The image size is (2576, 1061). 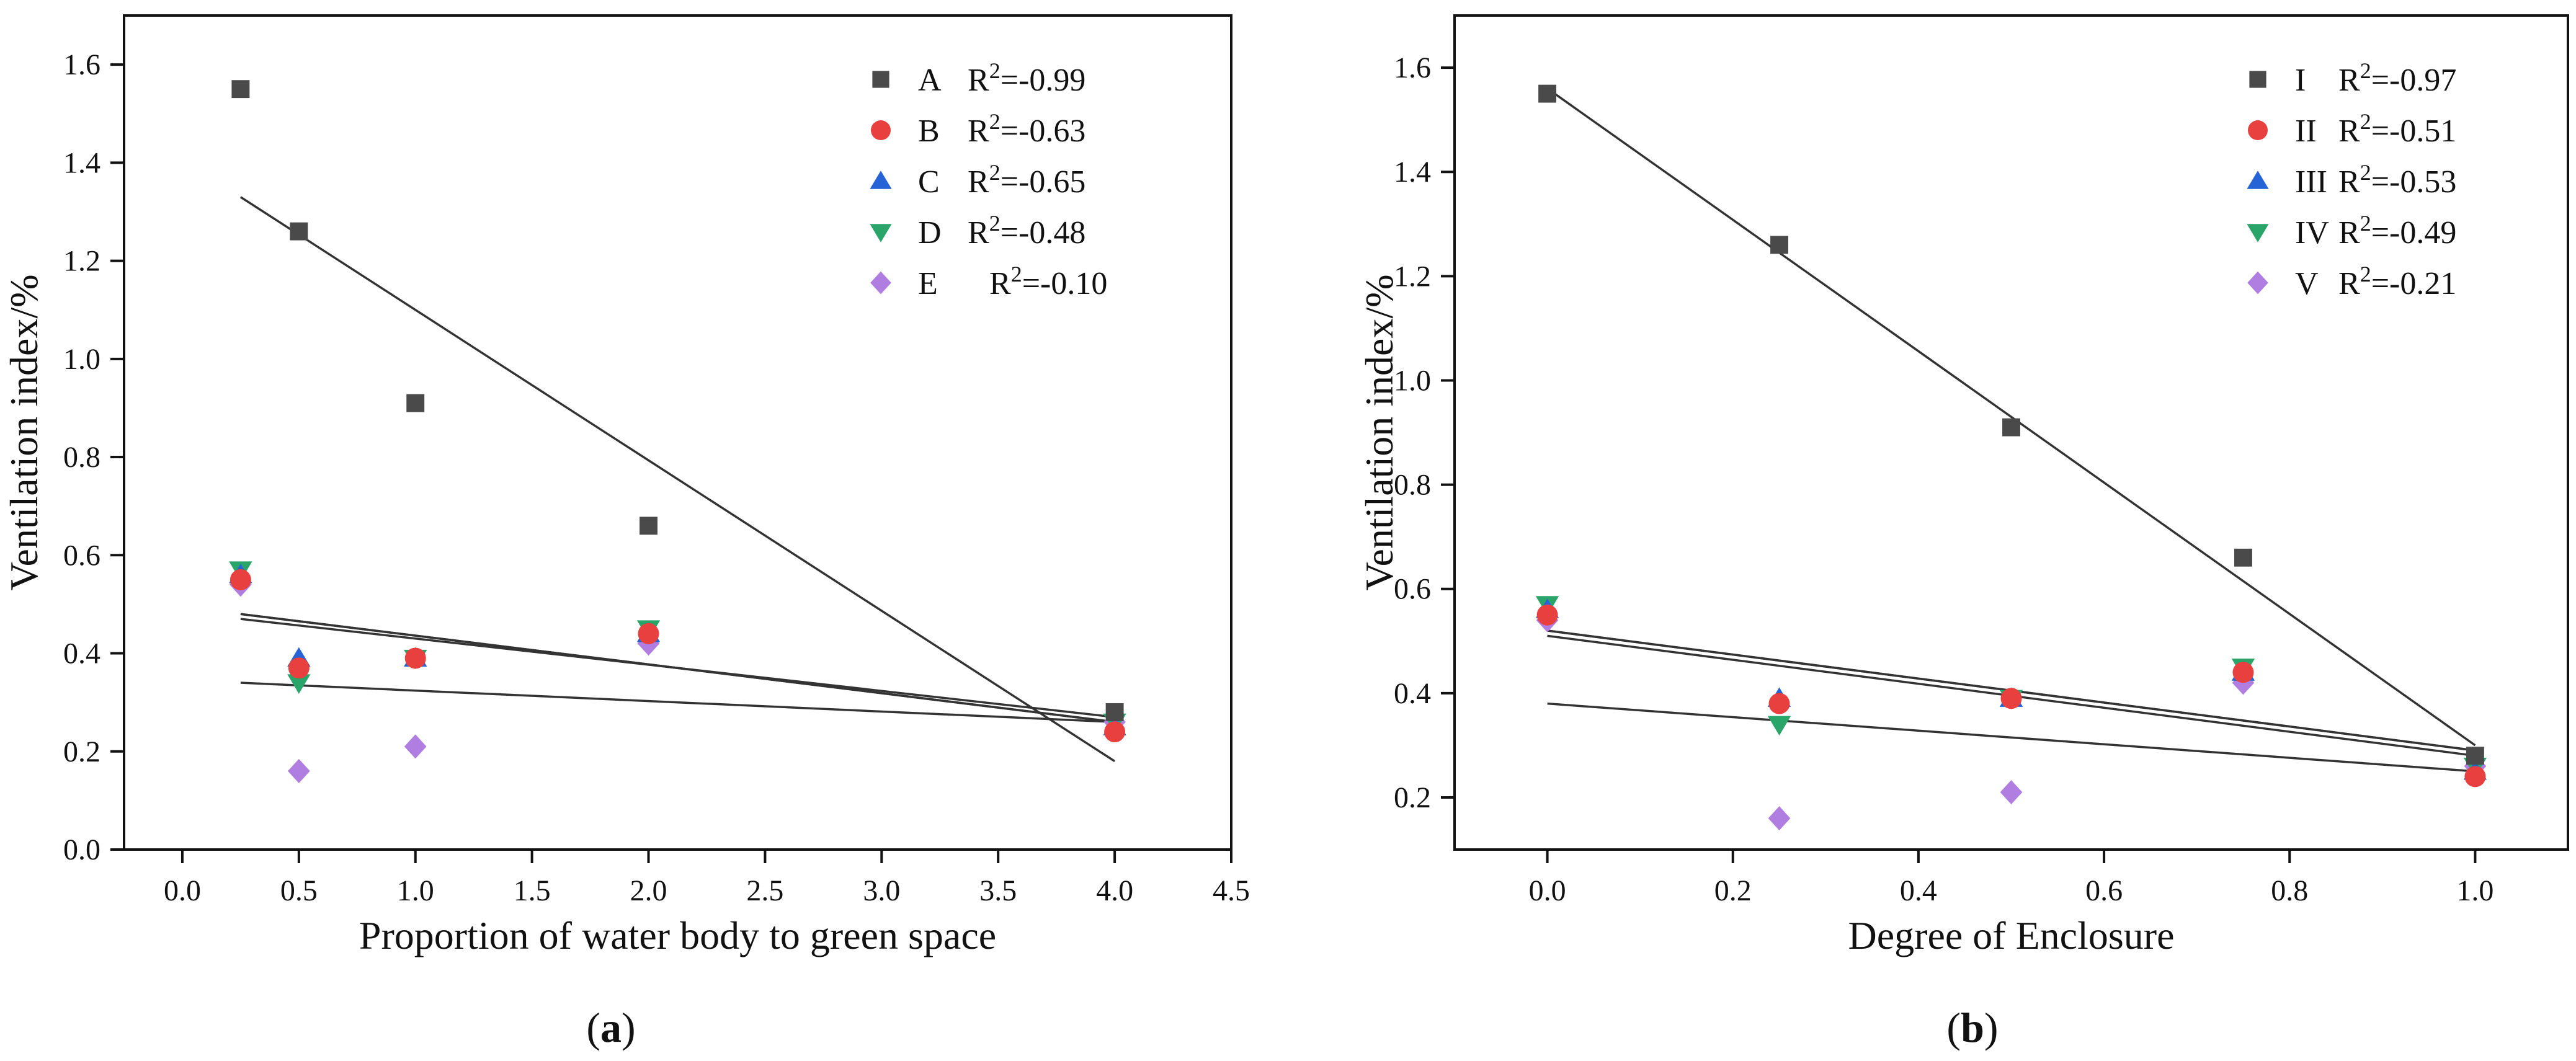 I want to click on legend-marker-D, so click(x=881, y=233).